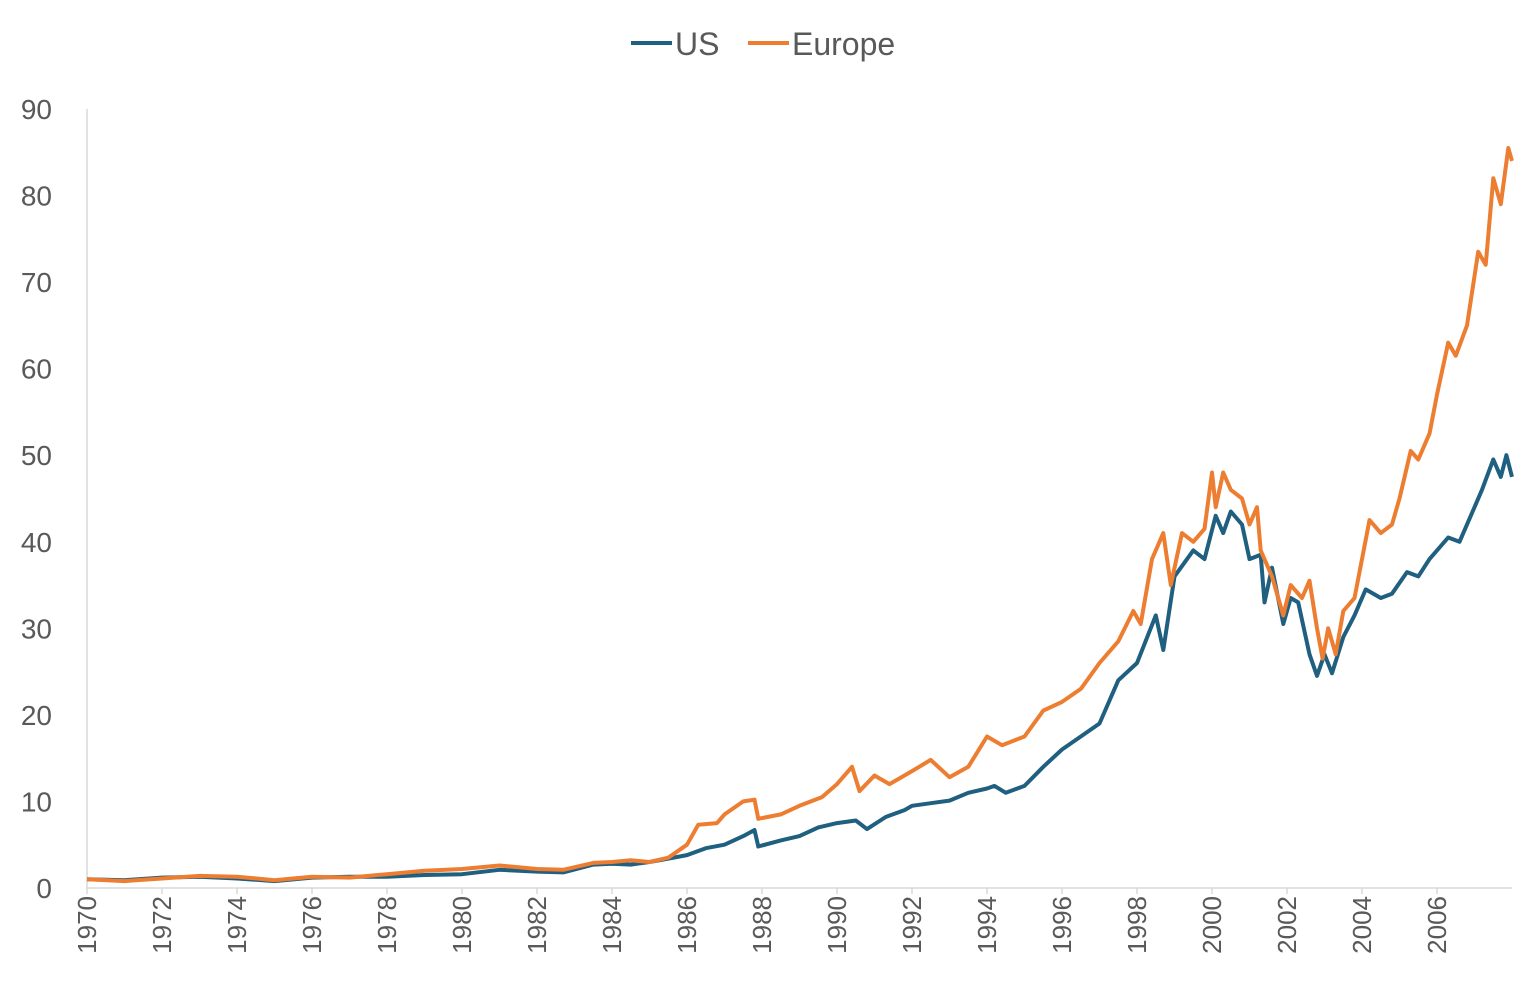 The width and height of the screenshot is (1536, 1008). Describe the element at coordinates (912, 925) in the screenshot. I see `x-tick-label: 1992` at that location.